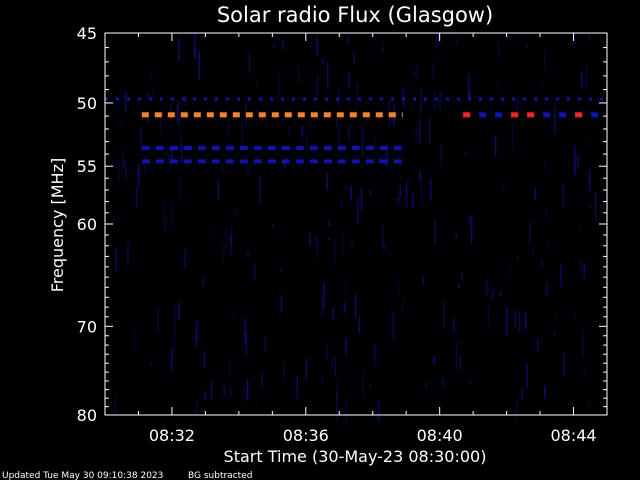 This screenshot has height=480, width=640. Describe the element at coordinates (355, 15) in the screenshot. I see `chart-title: Solar radio Flux (Glasgow)` at that location.